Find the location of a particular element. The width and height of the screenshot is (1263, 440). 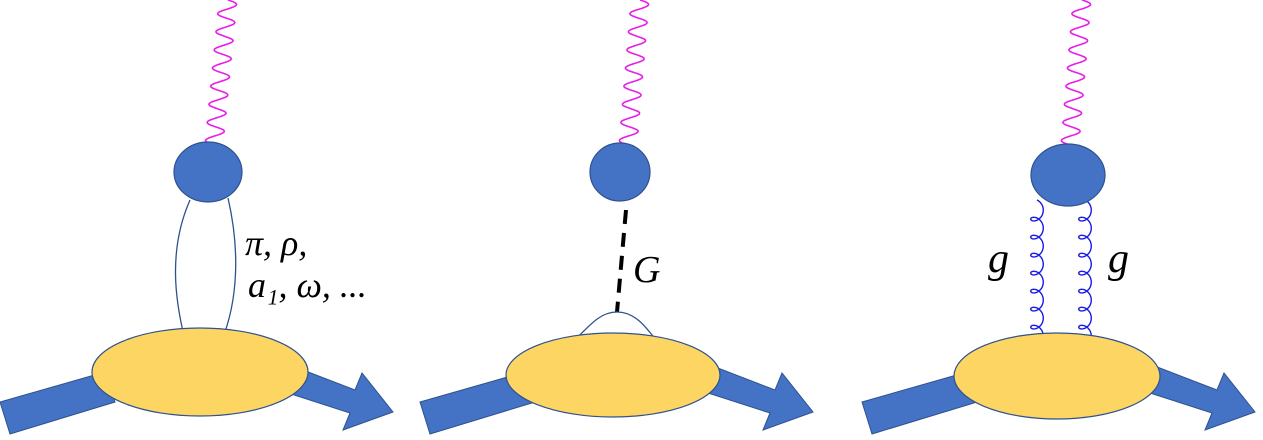

gluon-label-left: g is located at coordinates (998, 259).